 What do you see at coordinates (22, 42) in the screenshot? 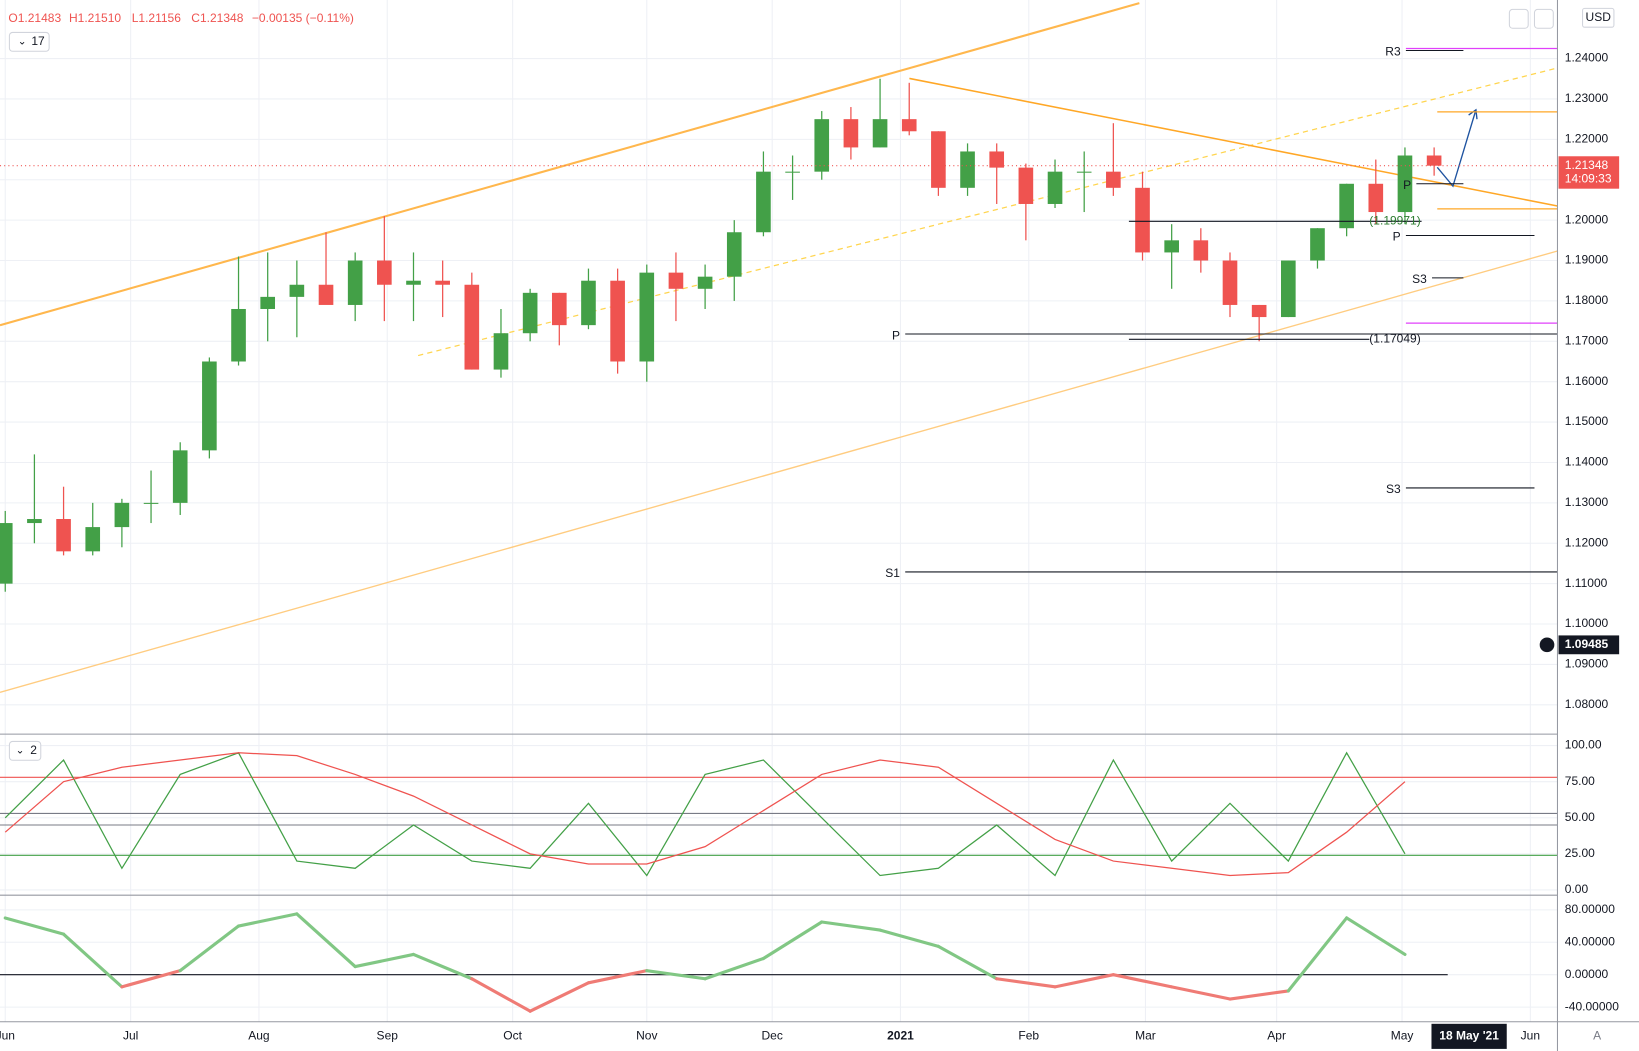
I see `chevron: ⌄` at bounding box center [22, 42].